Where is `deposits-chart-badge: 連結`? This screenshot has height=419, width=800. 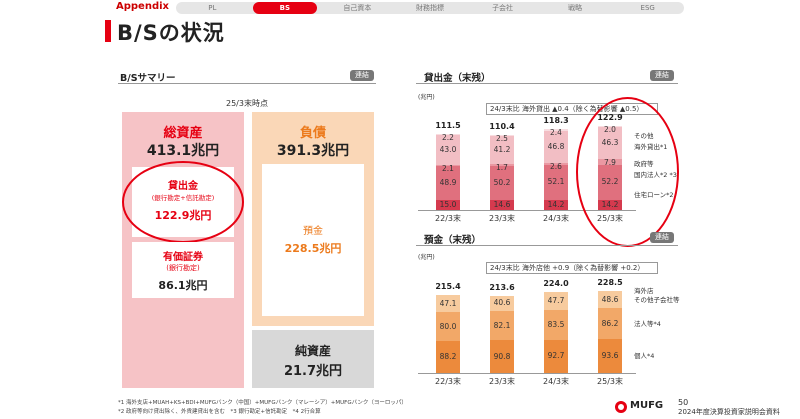 deposits-chart-badge: 連結 is located at coordinates (662, 237).